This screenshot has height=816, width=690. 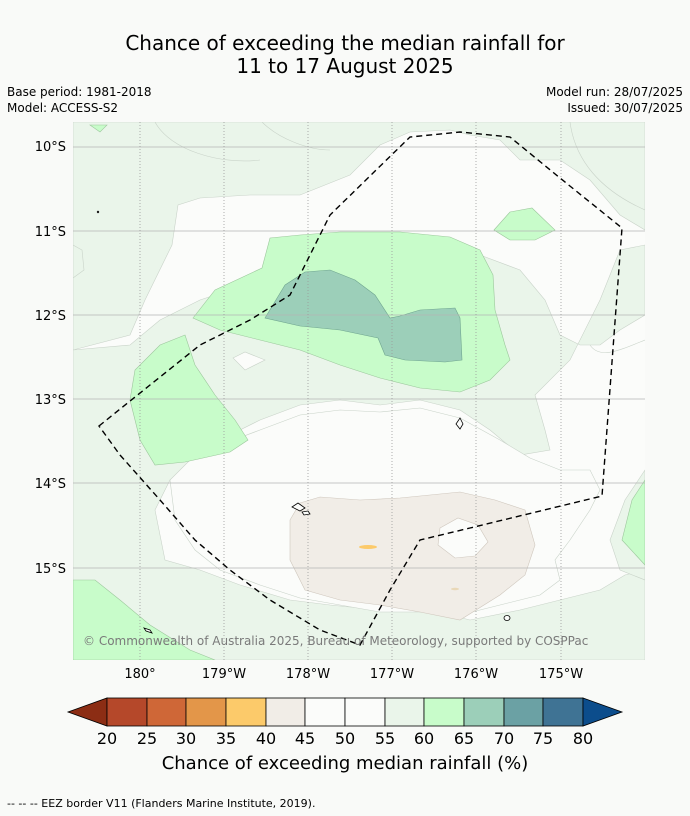 What do you see at coordinates (50, 358) in the screenshot?
I see `lat-labels: 10°S 11°S 12°S 13°S 14°S 15°S` at bounding box center [50, 358].